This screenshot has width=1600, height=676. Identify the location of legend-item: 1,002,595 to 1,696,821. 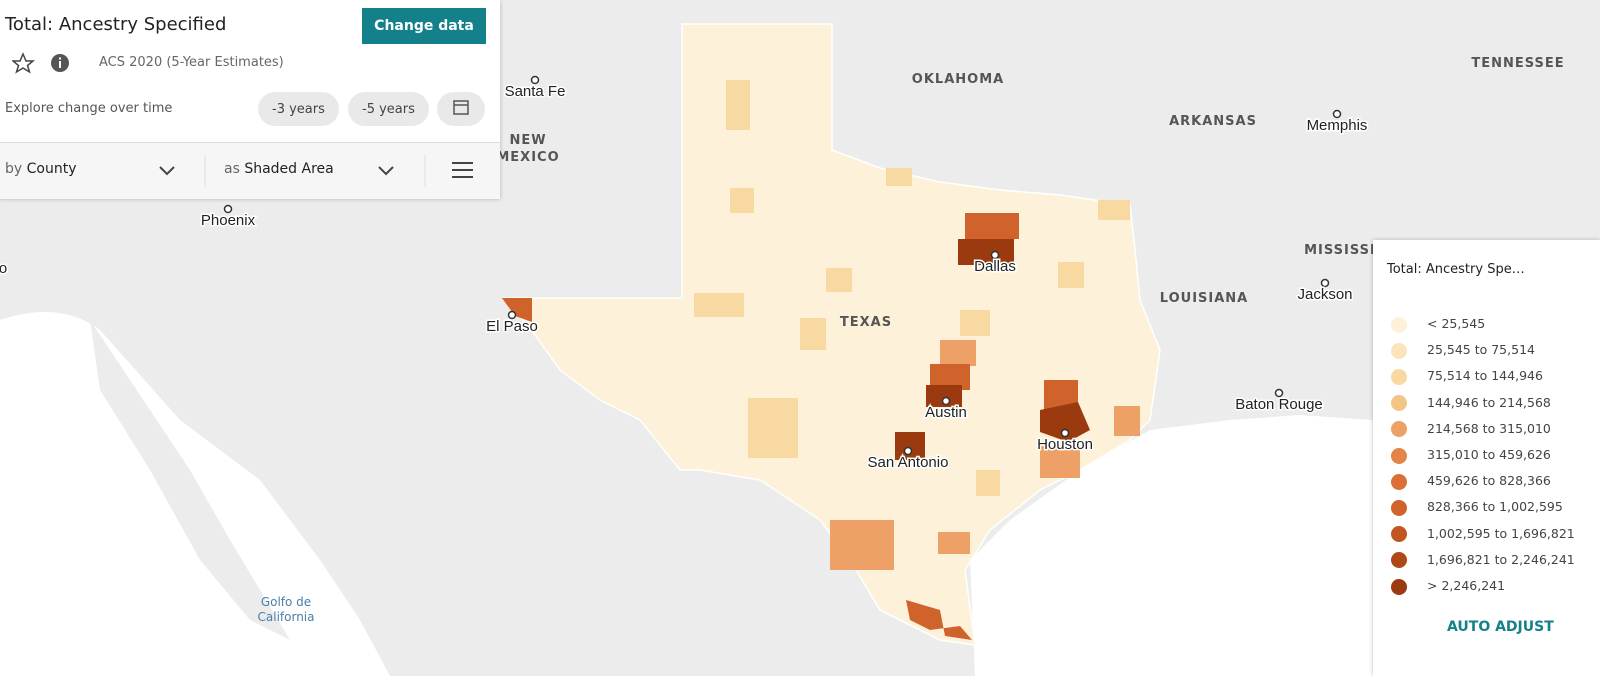
(1483, 534).